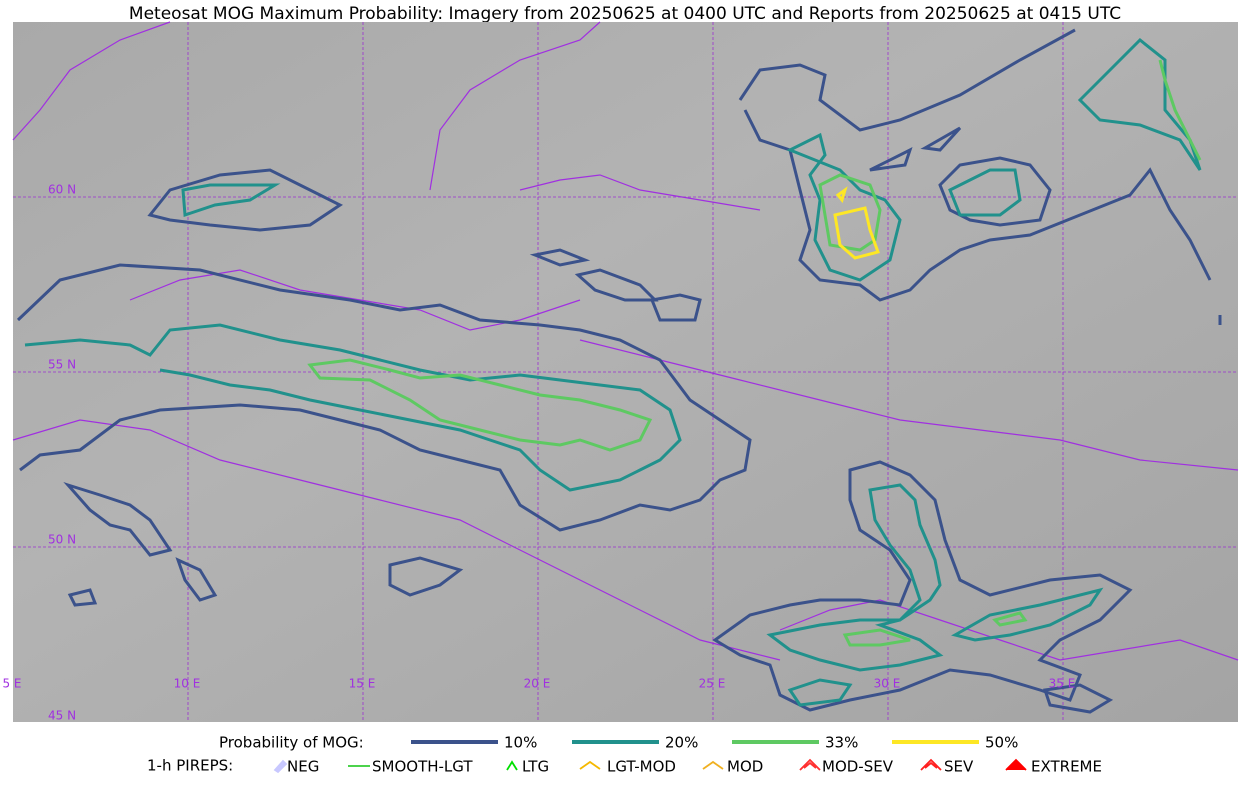 The height and width of the screenshot is (786, 1250). I want to click on lat-label: 45 N, so click(62, 716).